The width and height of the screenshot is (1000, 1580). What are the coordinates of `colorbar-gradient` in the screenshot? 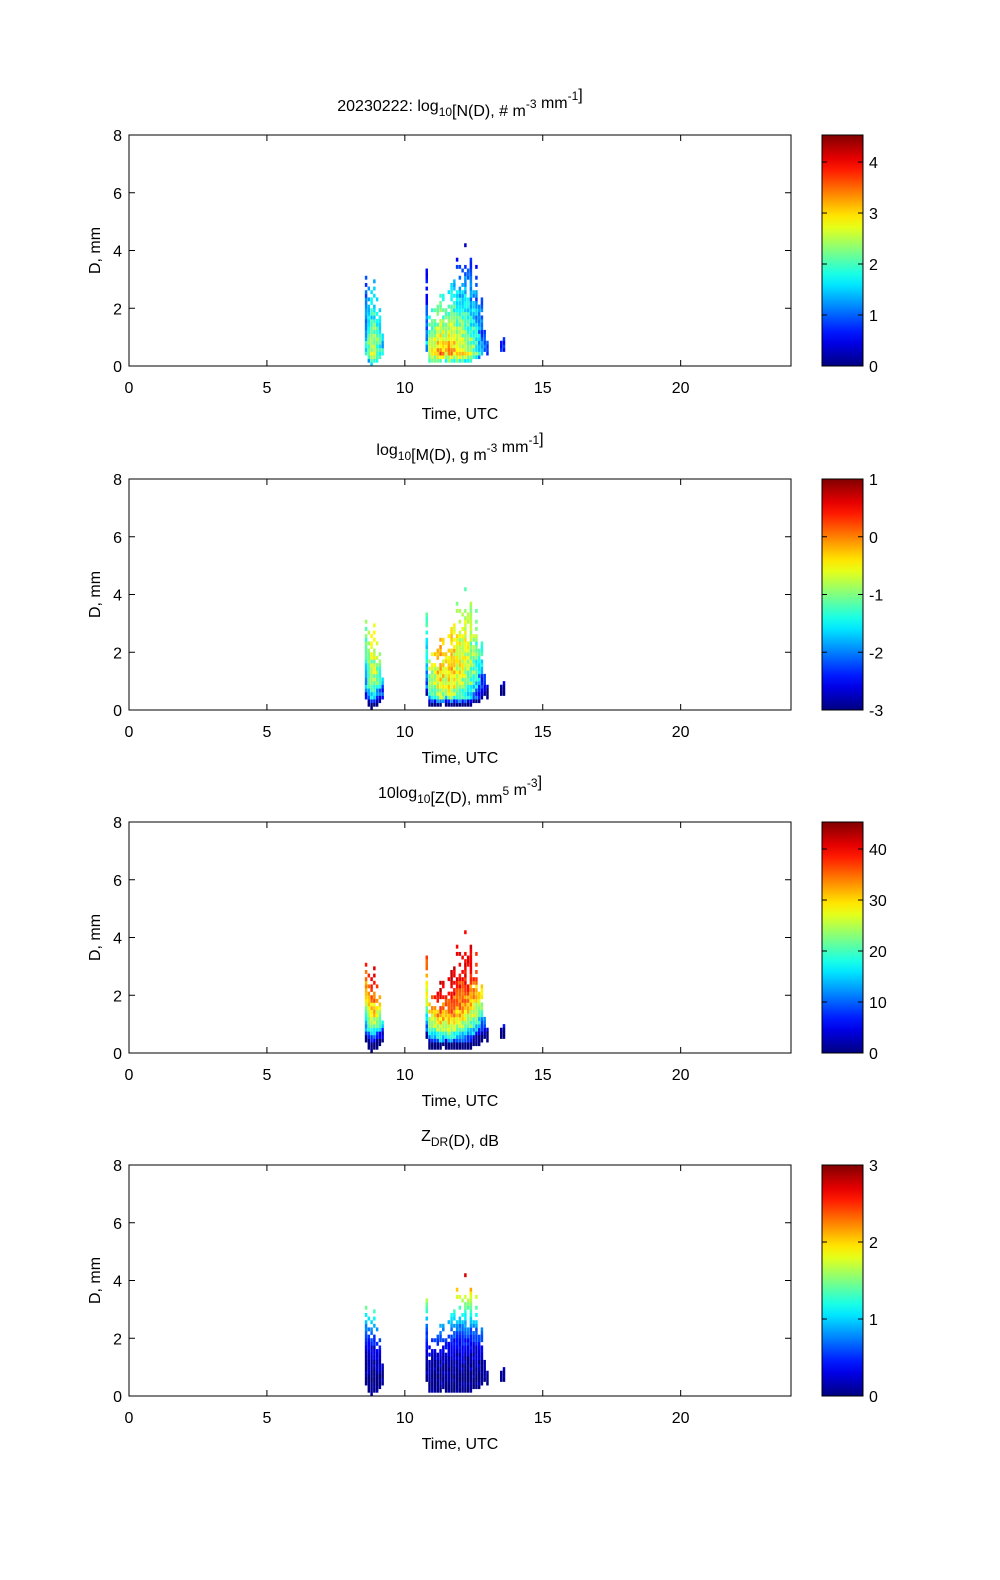 It's located at (842, 594).